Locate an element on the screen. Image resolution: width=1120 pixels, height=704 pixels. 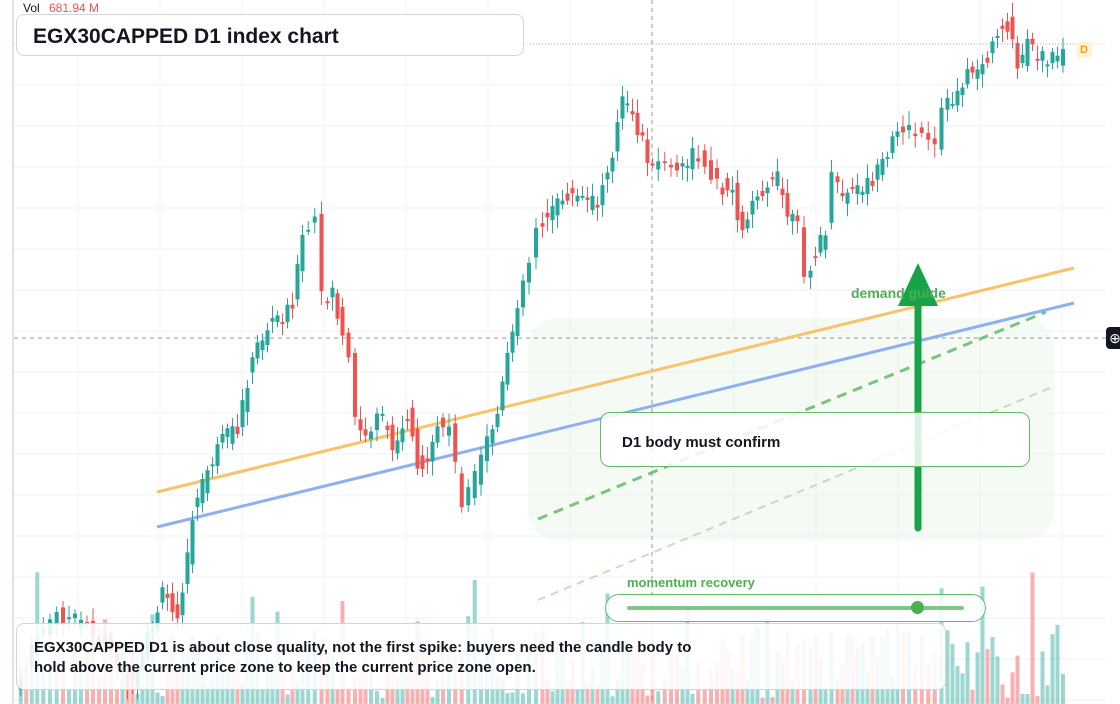
crosshair-plus-icon: ⊕ is located at coordinates (1113, 338).